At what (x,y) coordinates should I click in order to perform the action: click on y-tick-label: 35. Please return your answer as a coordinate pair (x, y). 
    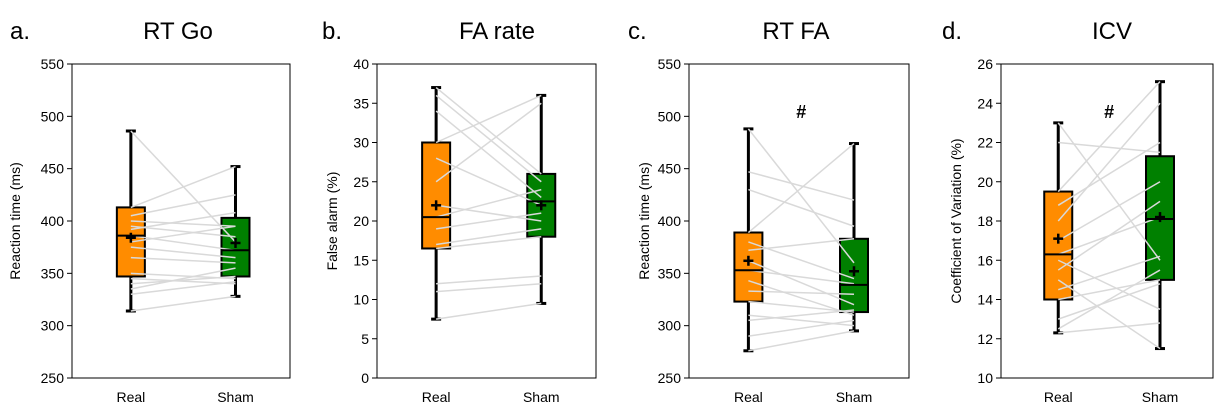
    Looking at the image, I should click on (361, 103).